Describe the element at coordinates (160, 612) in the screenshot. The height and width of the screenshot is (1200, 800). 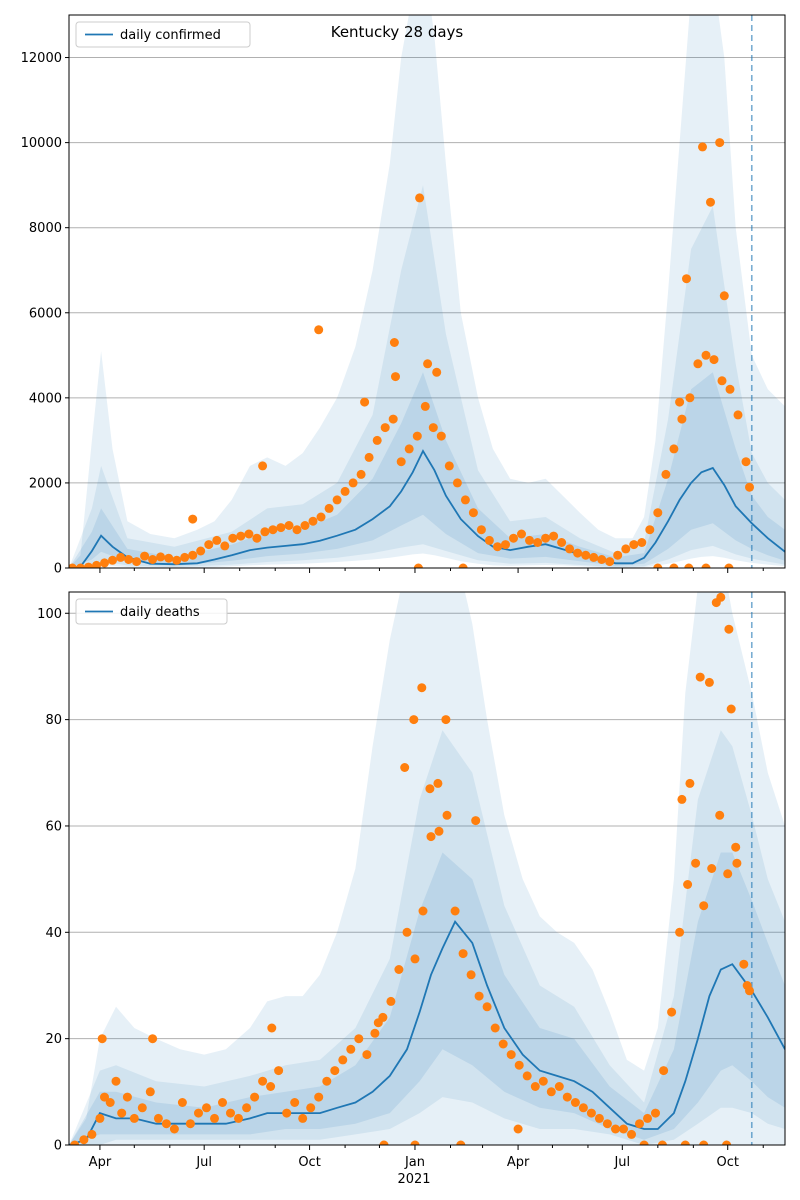
I see `legend-label: daily deaths` at that location.